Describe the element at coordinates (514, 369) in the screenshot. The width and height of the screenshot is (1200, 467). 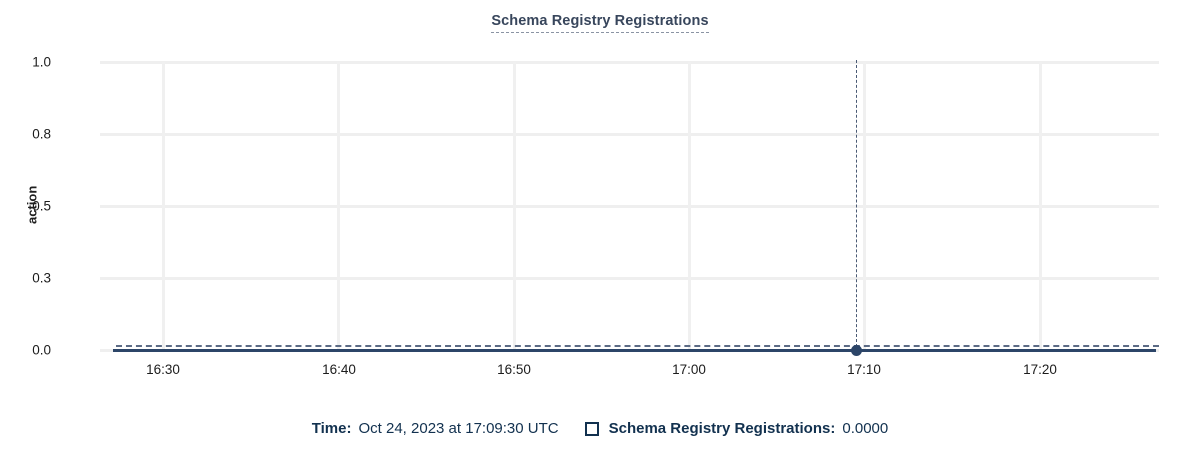
I see `x-tick-label: 16:50` at that location.